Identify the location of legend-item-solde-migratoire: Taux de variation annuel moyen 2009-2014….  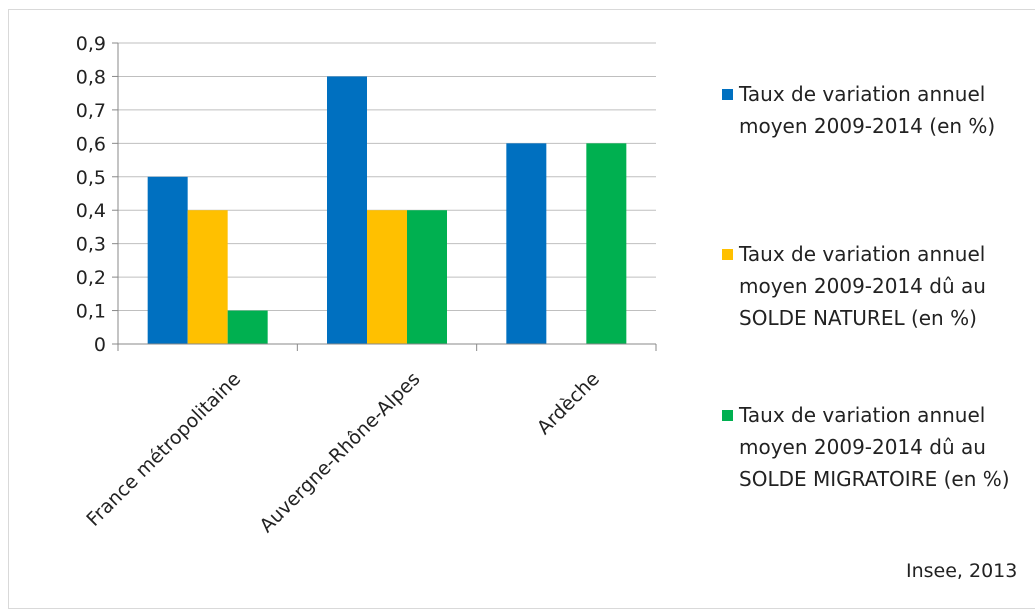
(878, 447).